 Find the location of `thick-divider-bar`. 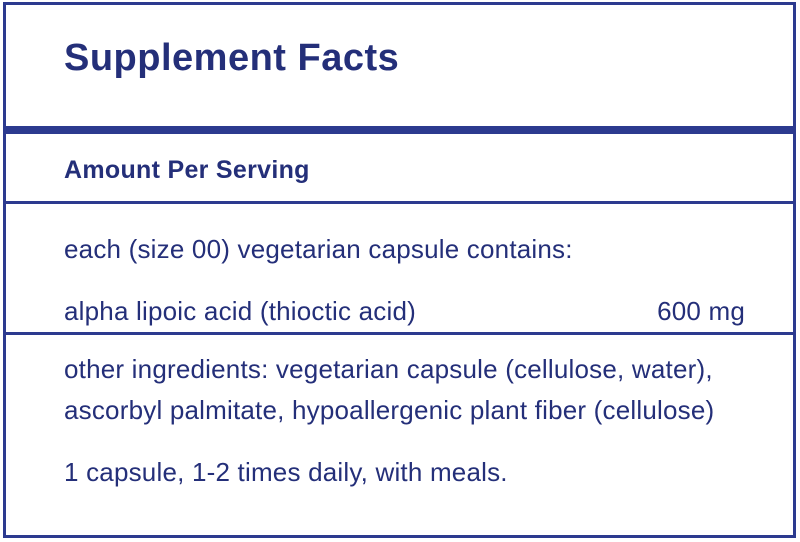

thick-divider-bar is located at coordinates (399, 130).